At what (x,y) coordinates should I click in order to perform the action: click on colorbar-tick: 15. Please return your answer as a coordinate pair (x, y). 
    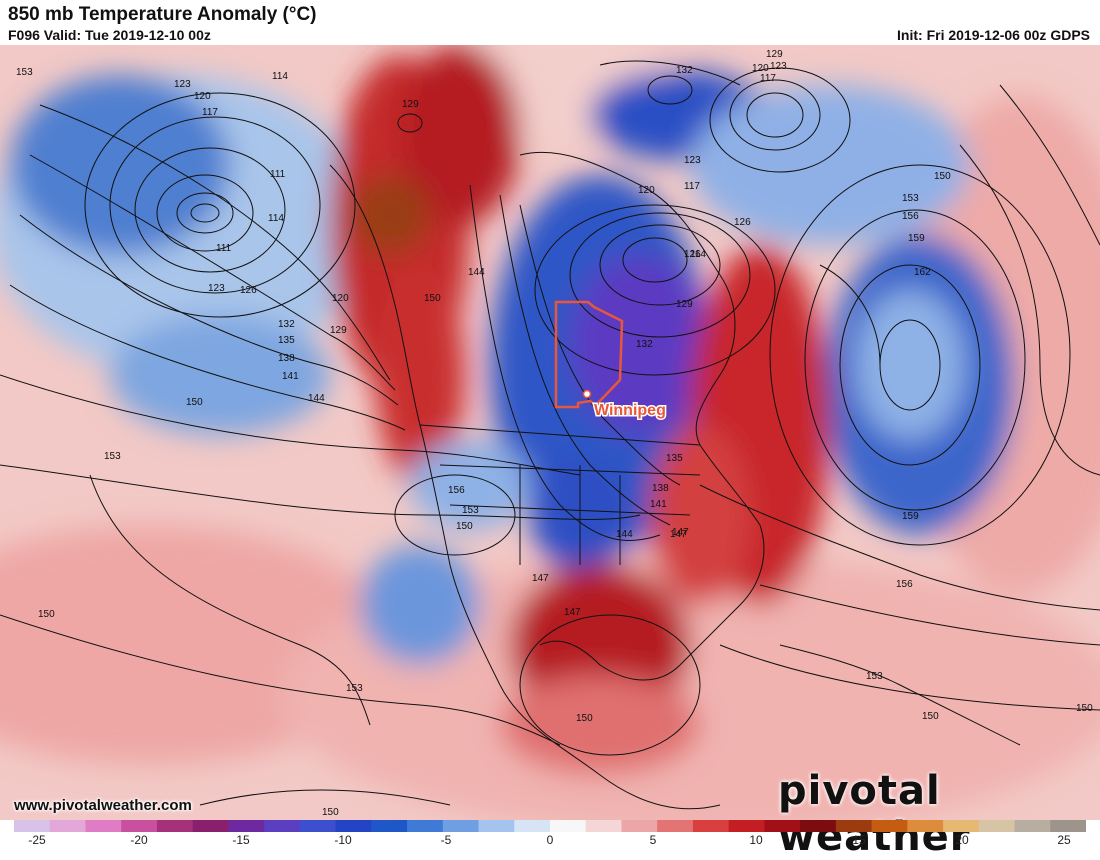
    Looking at the image, I should click on (859, 840).